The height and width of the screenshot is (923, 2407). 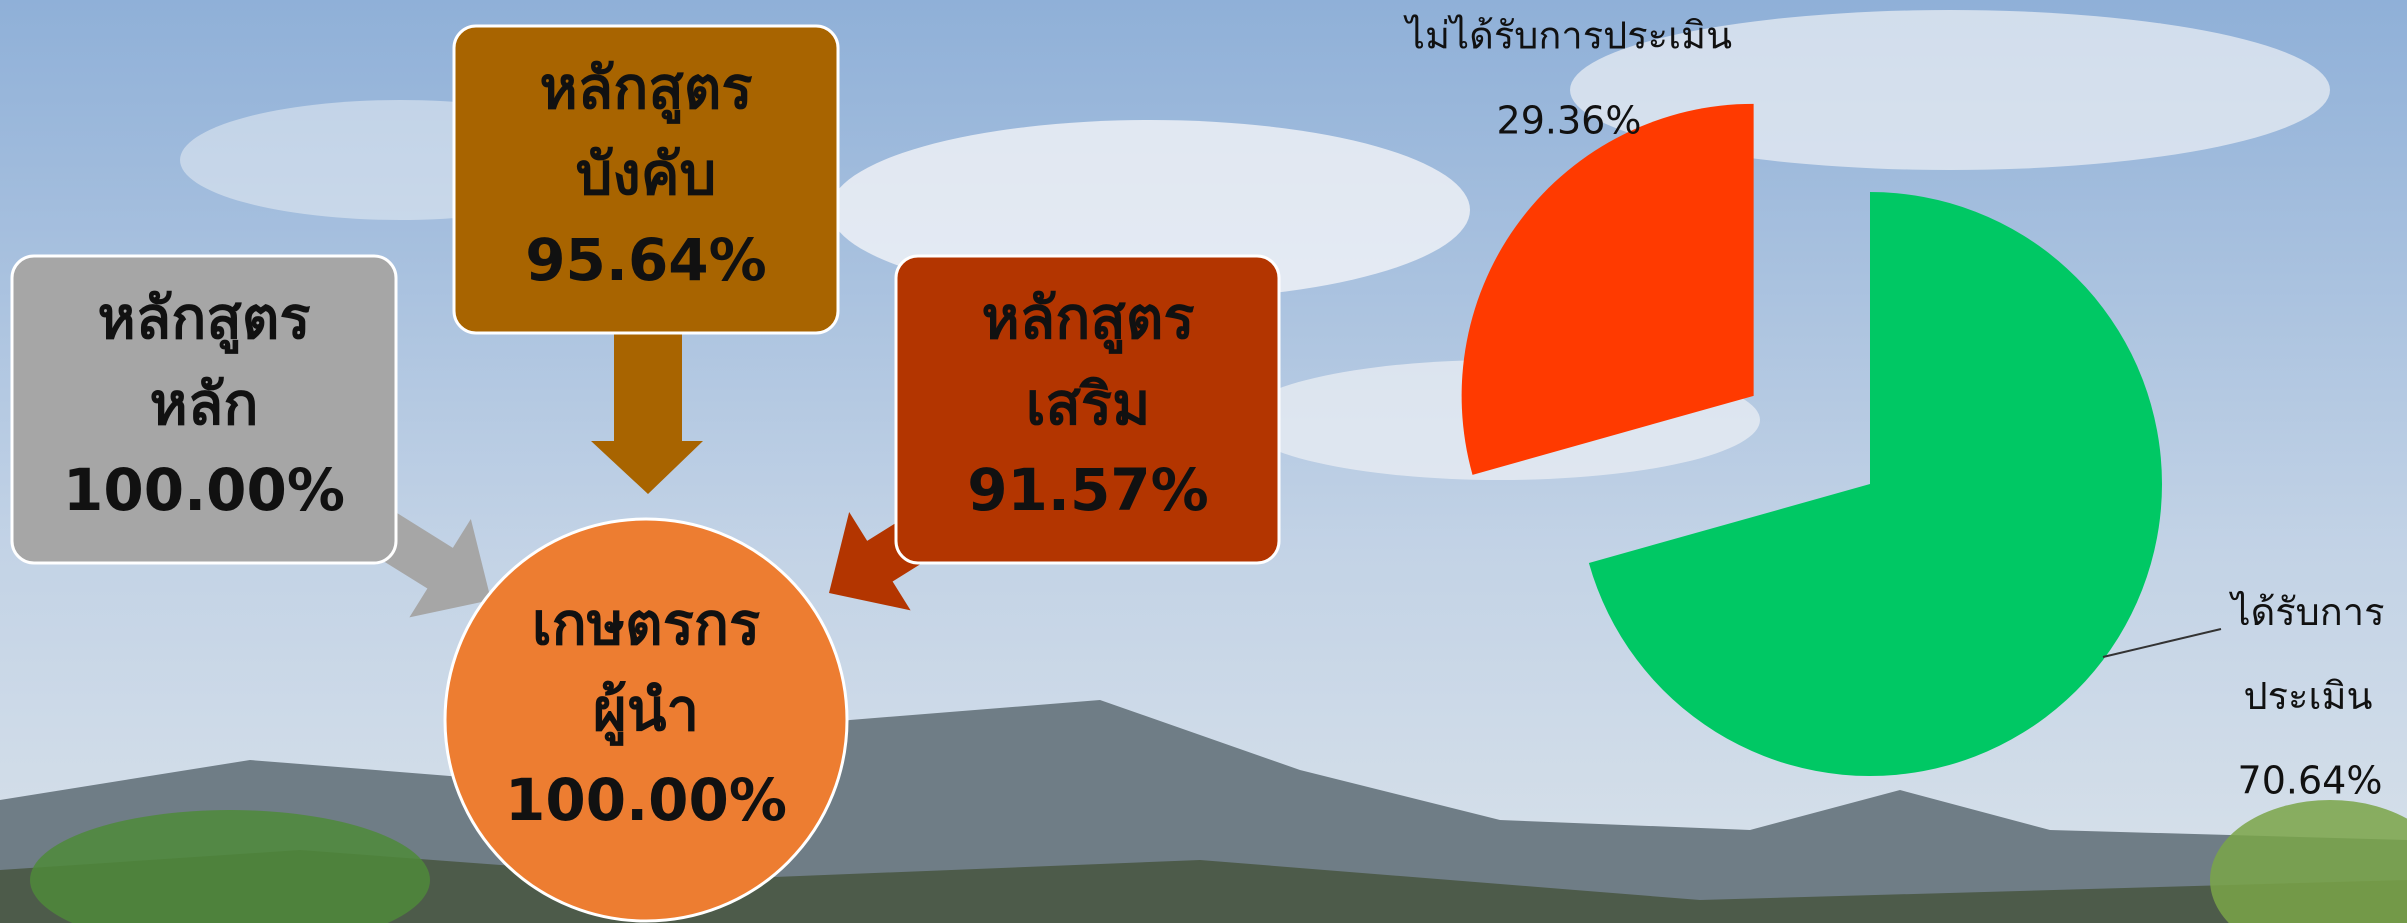 What do you see at coordinates (646, 624) in the screenshot?
I see `center-line: เกษตรกร` at bounding box center [646, 624].